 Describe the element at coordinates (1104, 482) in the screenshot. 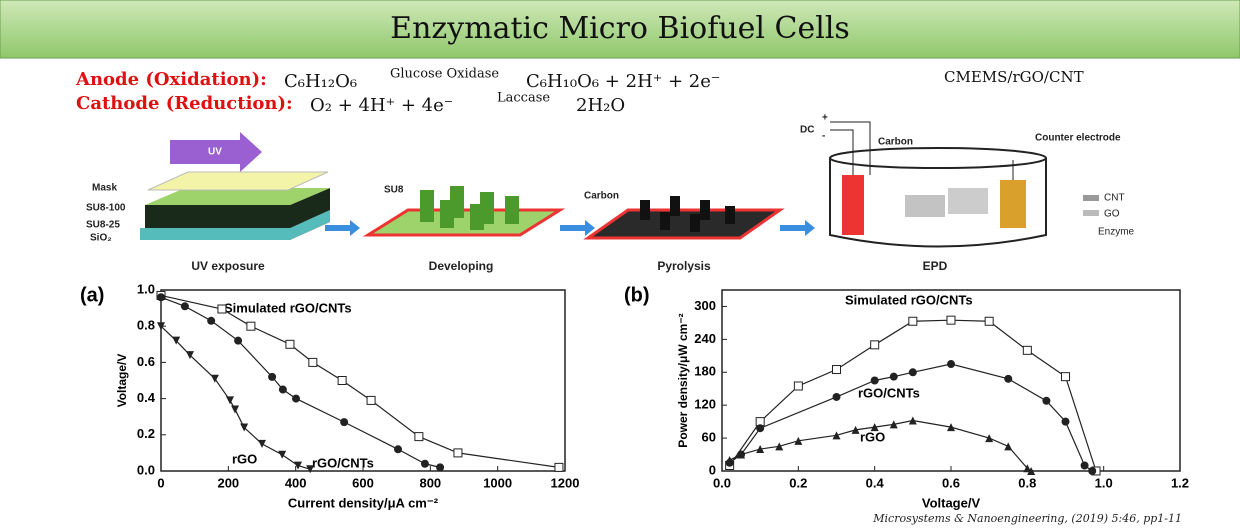

I see `x-tick-label: 1.0` at that location.